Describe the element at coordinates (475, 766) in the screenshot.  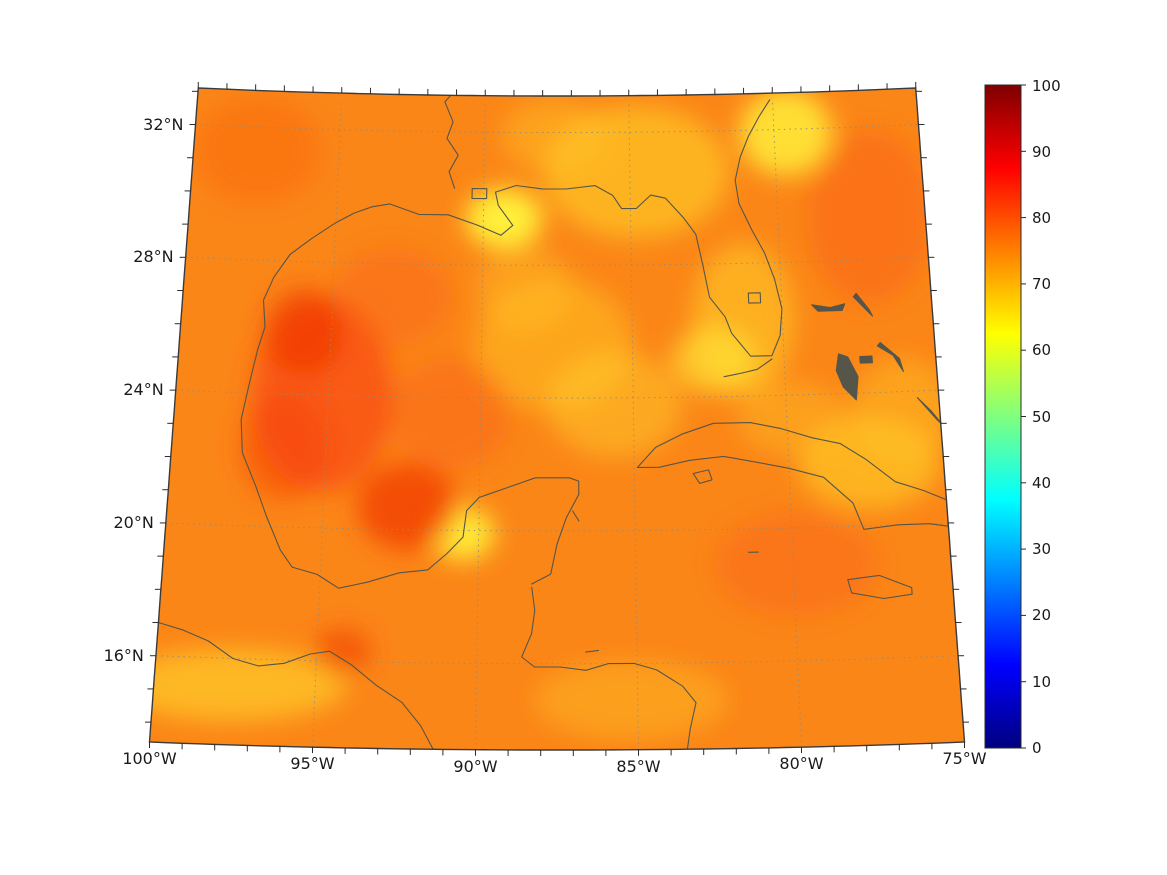
I see `lon-tick-label: 90°W` at that location.